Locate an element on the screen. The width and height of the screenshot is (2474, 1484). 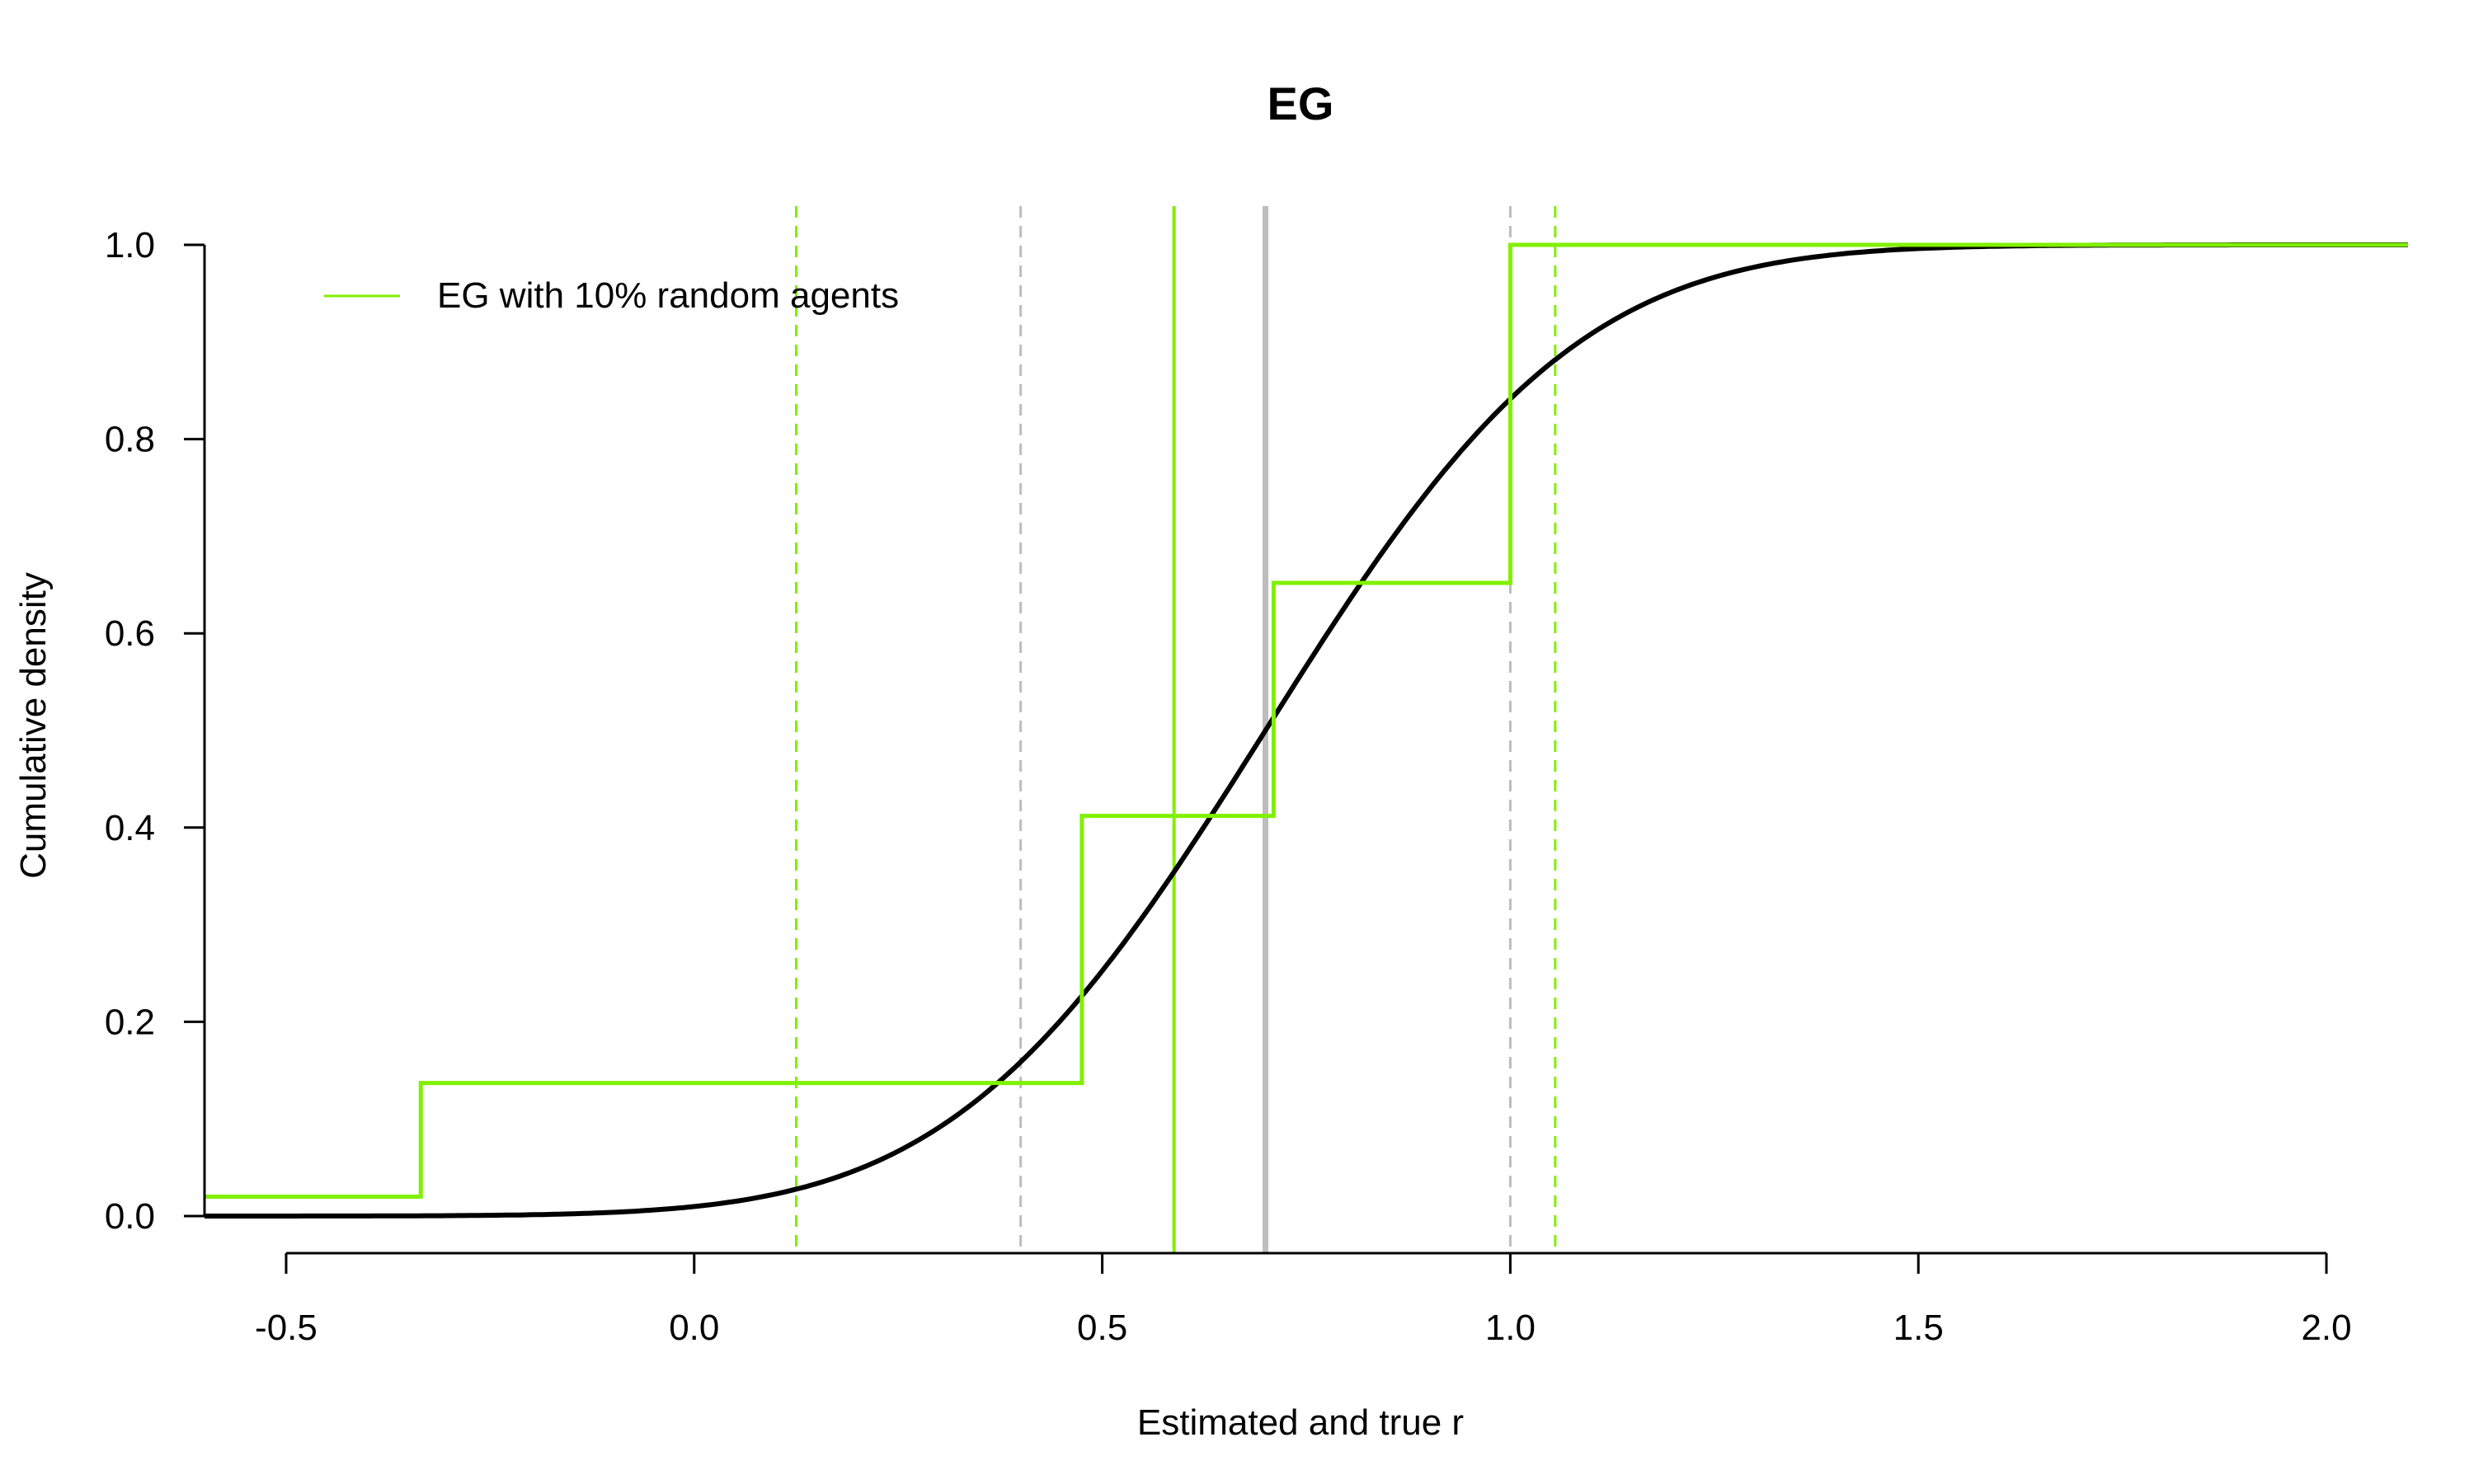
y-tick-label: 0.0 is located at coordinates (130, 1216).